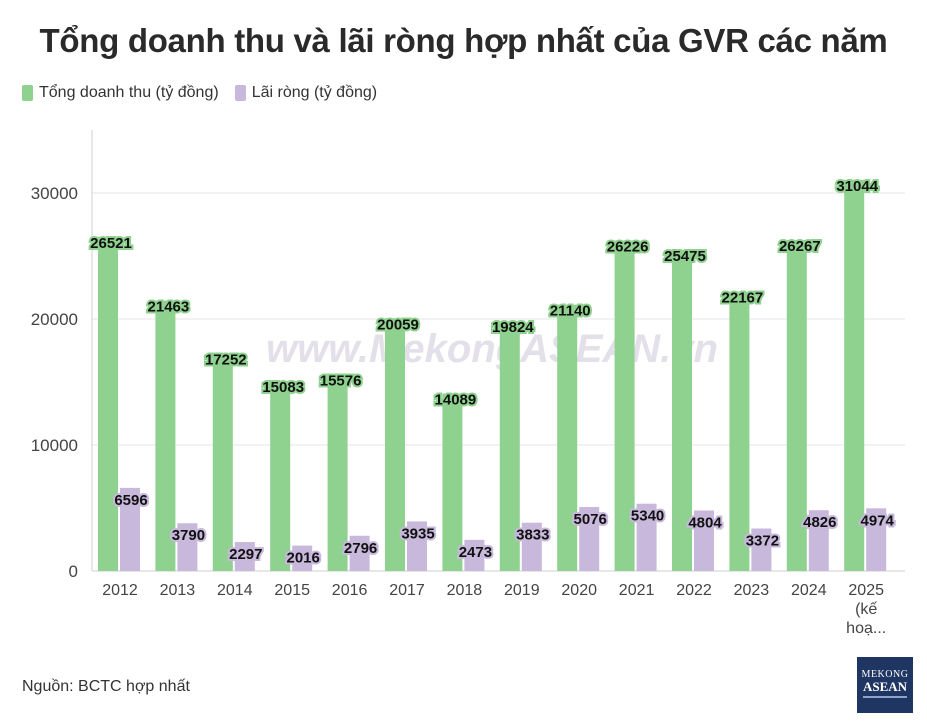  I want to click on legend-item-profit: Lãi ròng (tỷ đồng), so click(306, 93).